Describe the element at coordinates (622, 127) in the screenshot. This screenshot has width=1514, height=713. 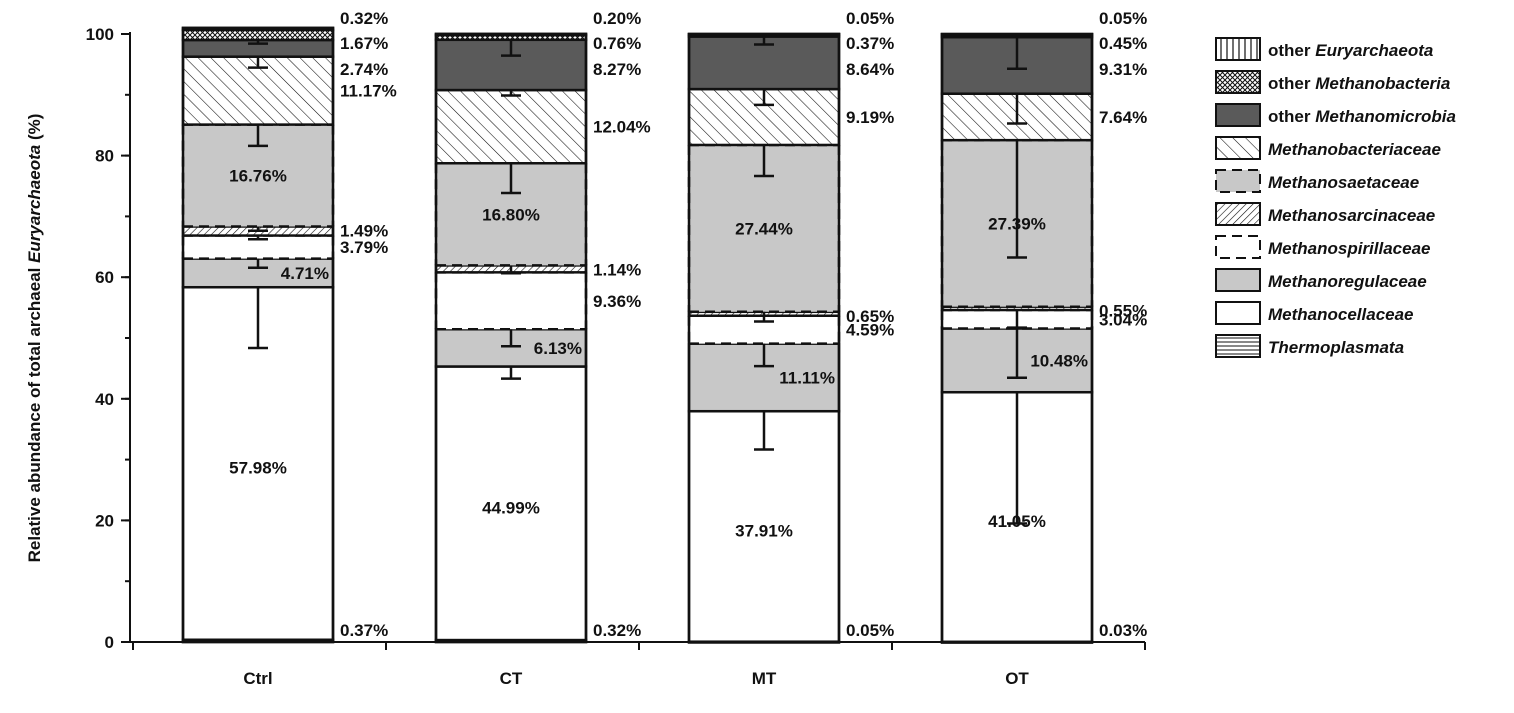
I see `data-label: 12.04%` at that location.